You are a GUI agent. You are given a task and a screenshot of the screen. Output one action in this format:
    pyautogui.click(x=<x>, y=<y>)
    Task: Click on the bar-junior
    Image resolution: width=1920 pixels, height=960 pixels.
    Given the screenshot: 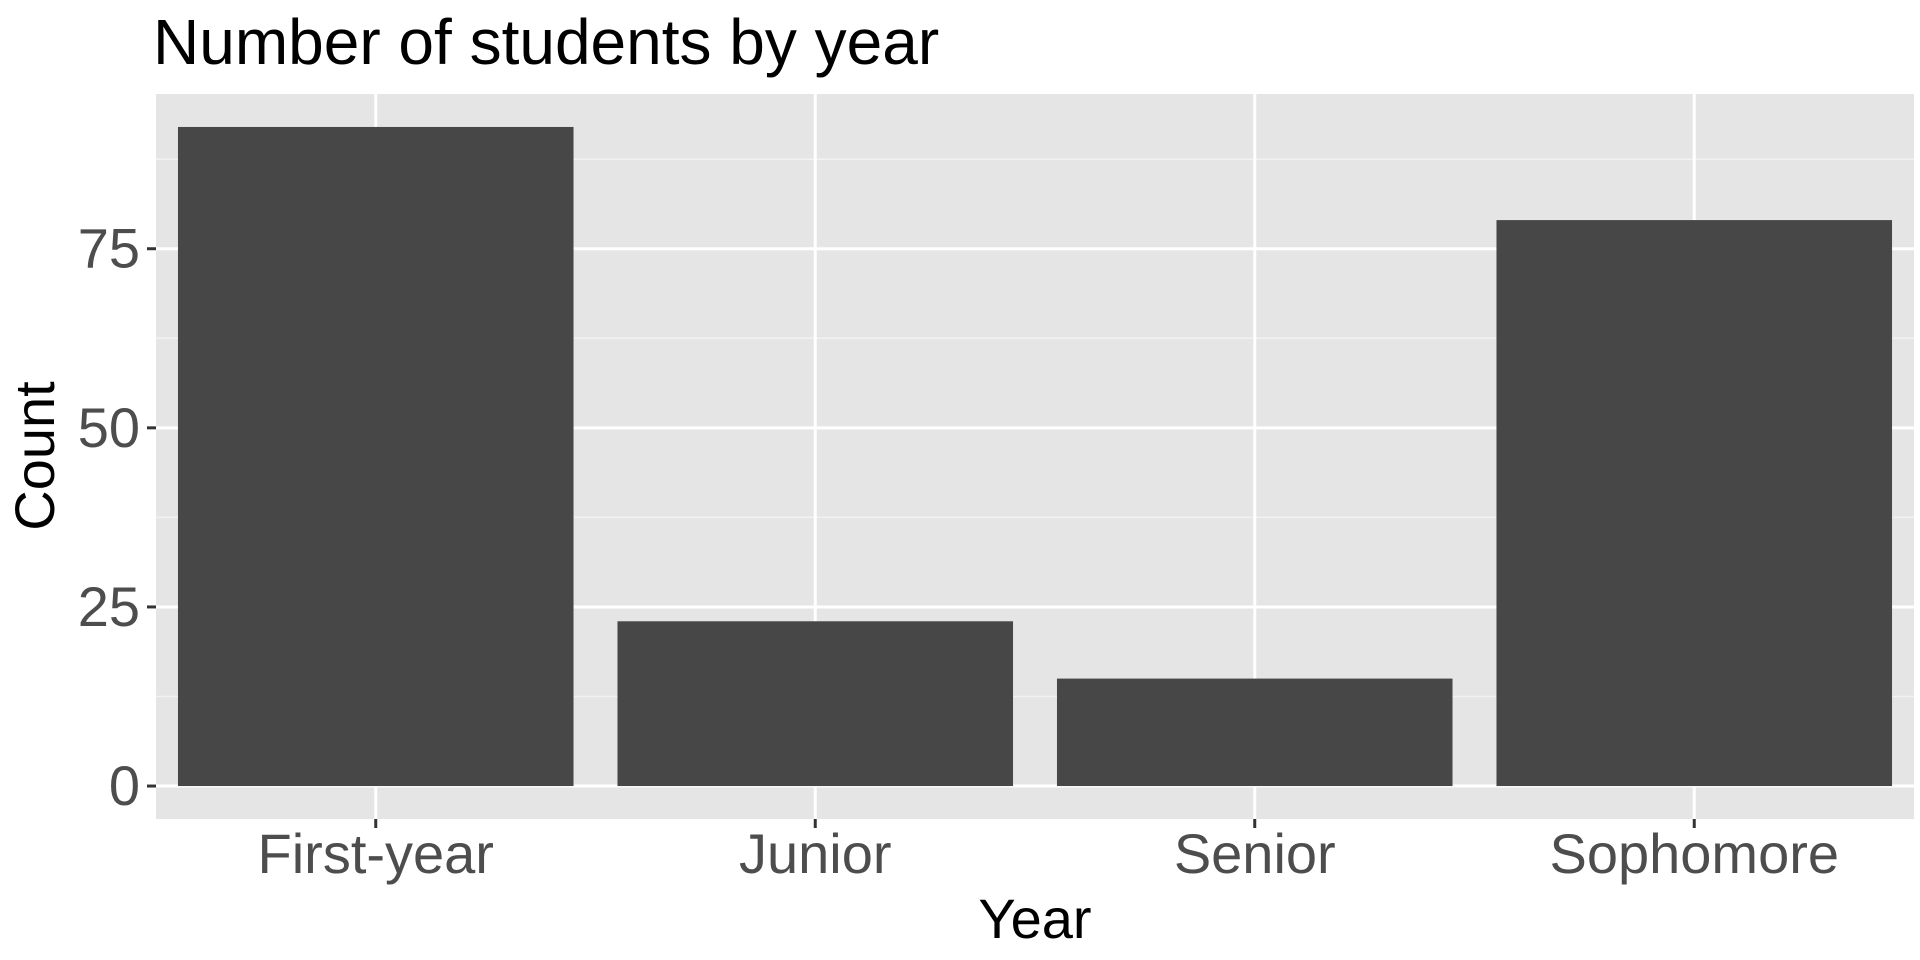 What is the action you would take?
    pyautogui.click(x=815, y=704)
    